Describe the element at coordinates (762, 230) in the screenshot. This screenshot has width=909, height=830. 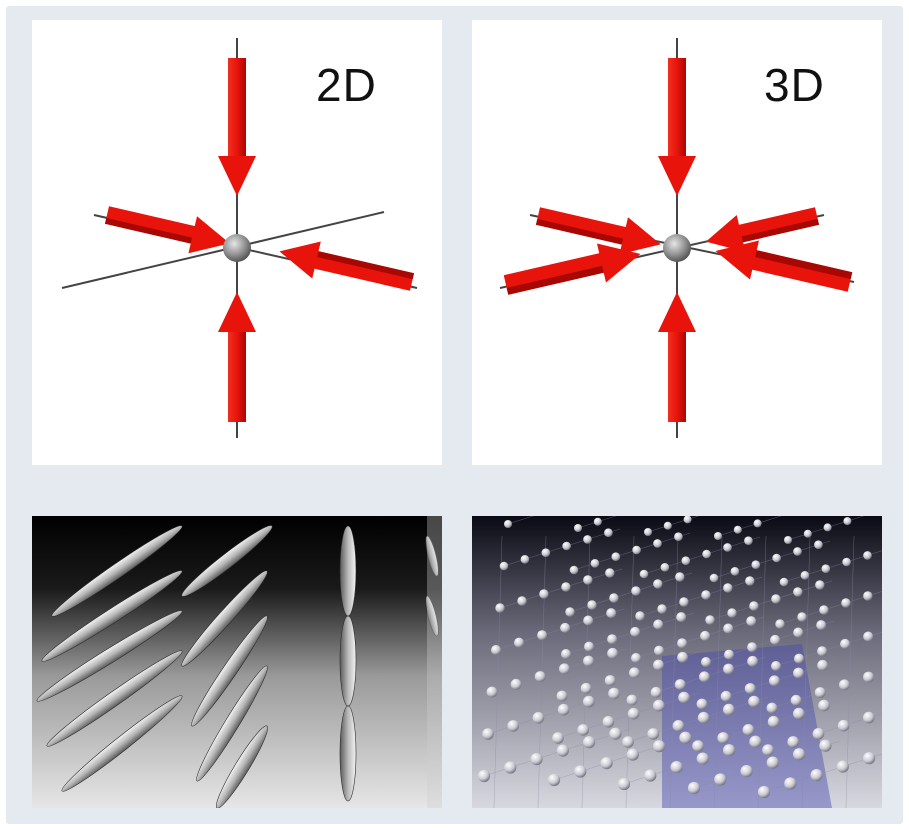
I see `arrow-upper-right` at that location.